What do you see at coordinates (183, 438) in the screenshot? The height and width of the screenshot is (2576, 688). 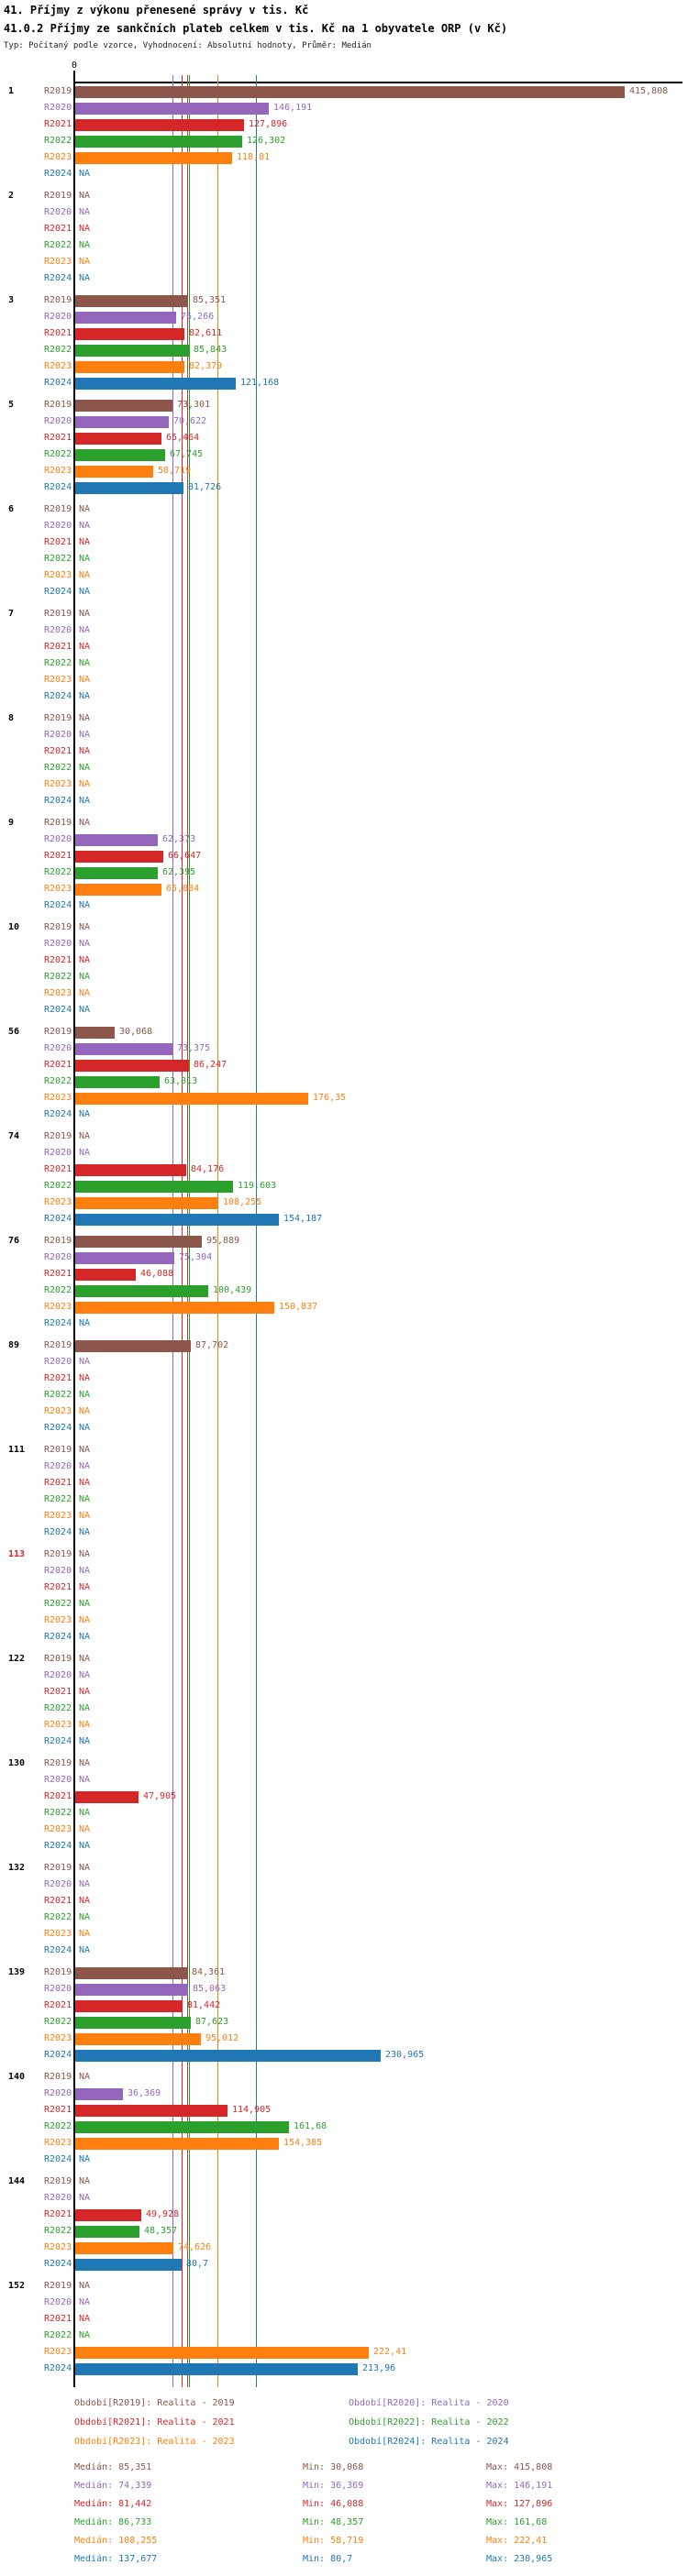 I see `value-label: 65,464` at bounding box center [183, 438].